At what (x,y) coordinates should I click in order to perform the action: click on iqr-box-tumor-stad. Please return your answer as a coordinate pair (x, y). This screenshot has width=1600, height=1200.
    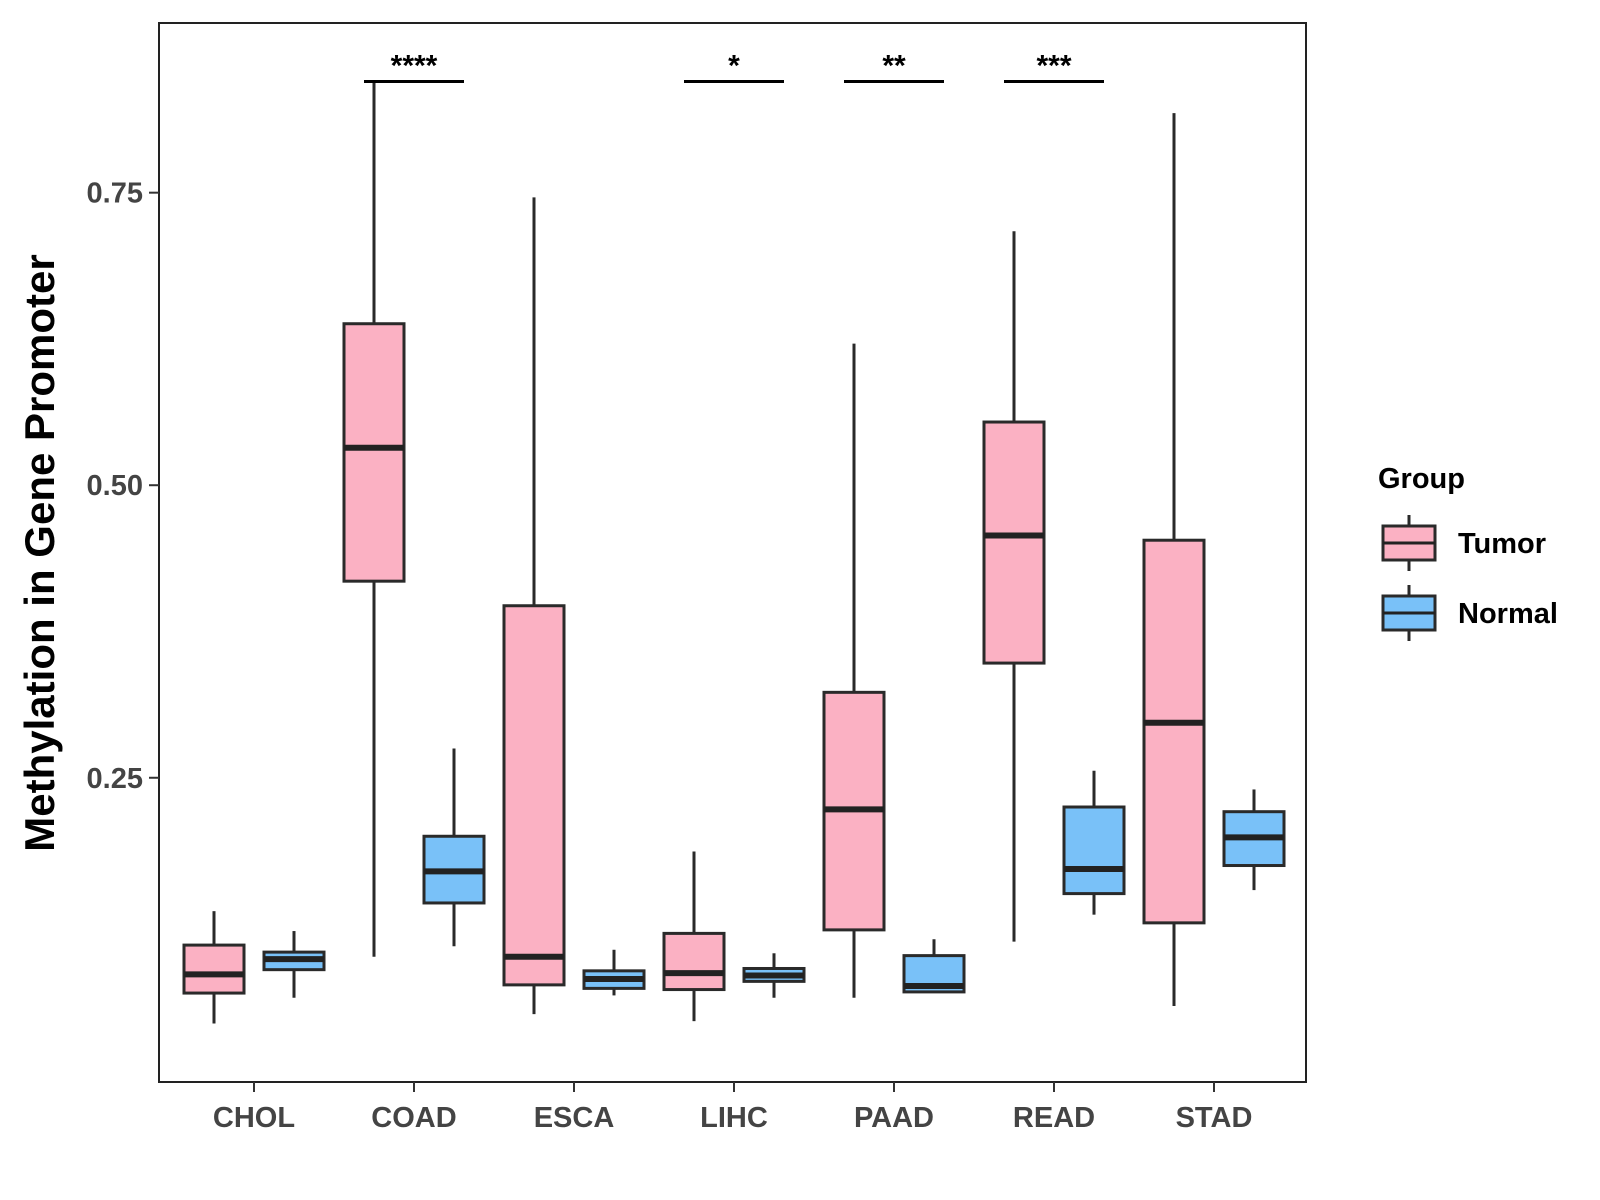
    Looking at the image, I should click on (1174, 731).